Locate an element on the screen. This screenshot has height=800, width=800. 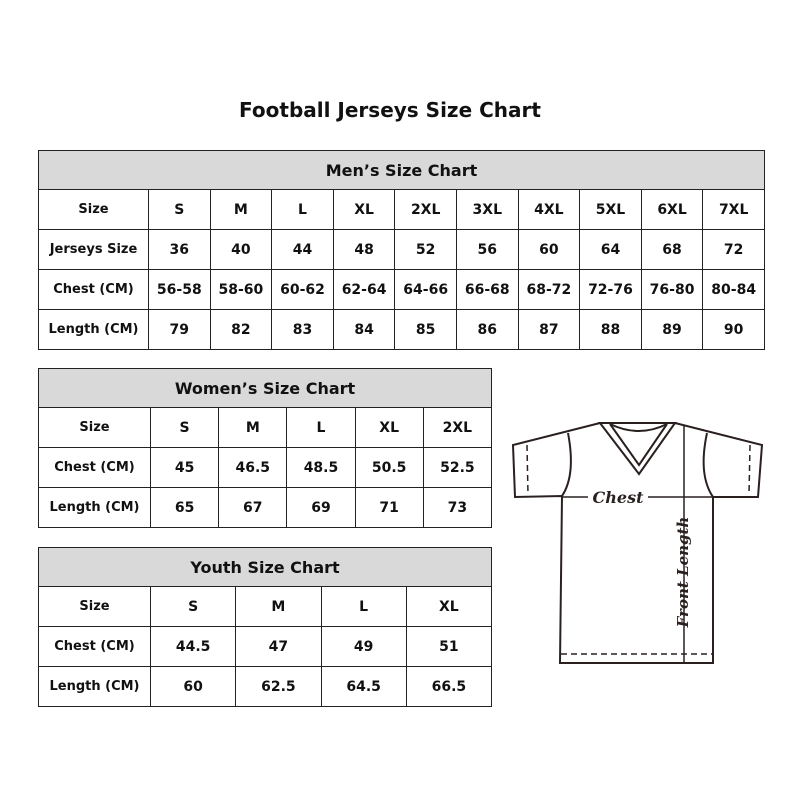
table-cell: 66.5 is located at coordinates (449, 686).